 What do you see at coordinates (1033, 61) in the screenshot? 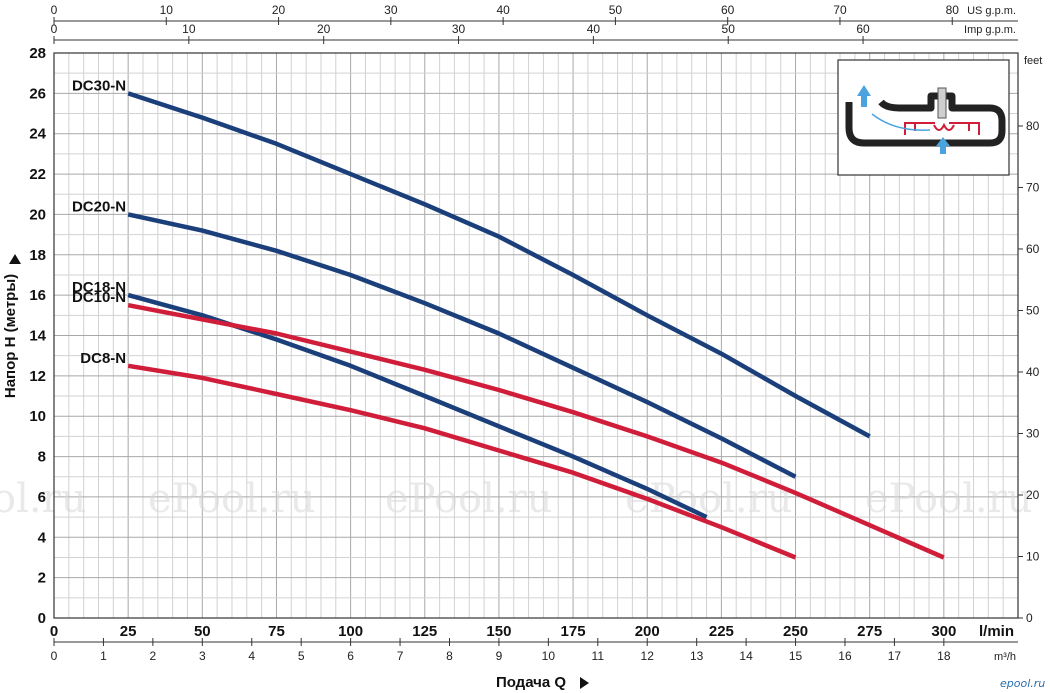
I see `feet-unit-label: feet` at bounding box center [1033, 61].